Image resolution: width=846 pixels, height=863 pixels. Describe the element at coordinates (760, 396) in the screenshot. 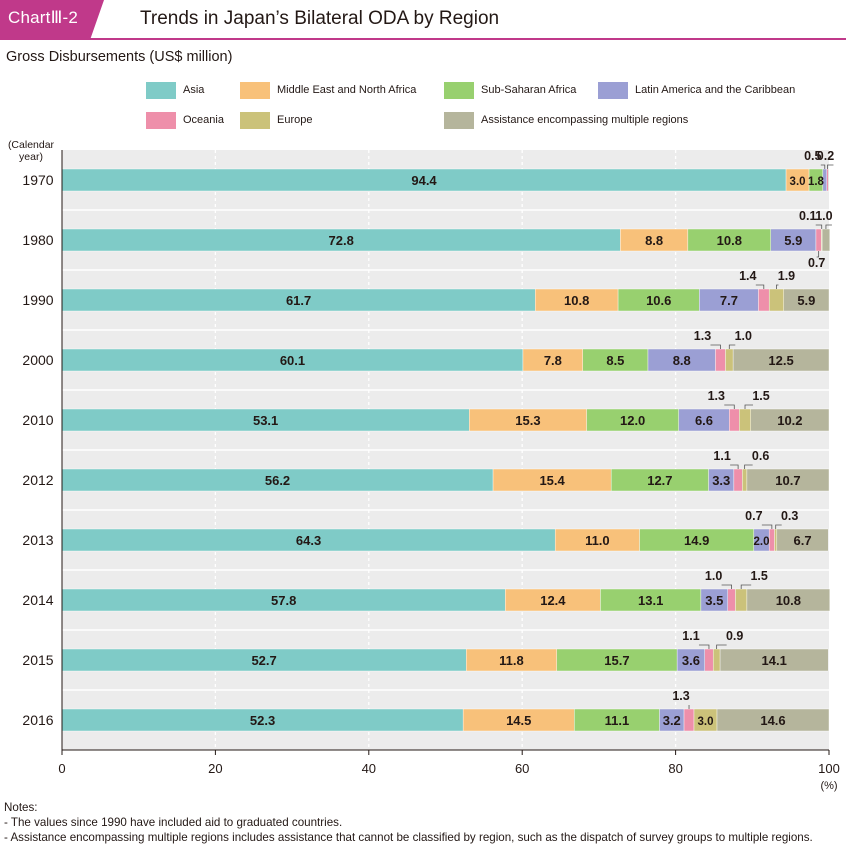

I see `data-label: 1.5` at that location.